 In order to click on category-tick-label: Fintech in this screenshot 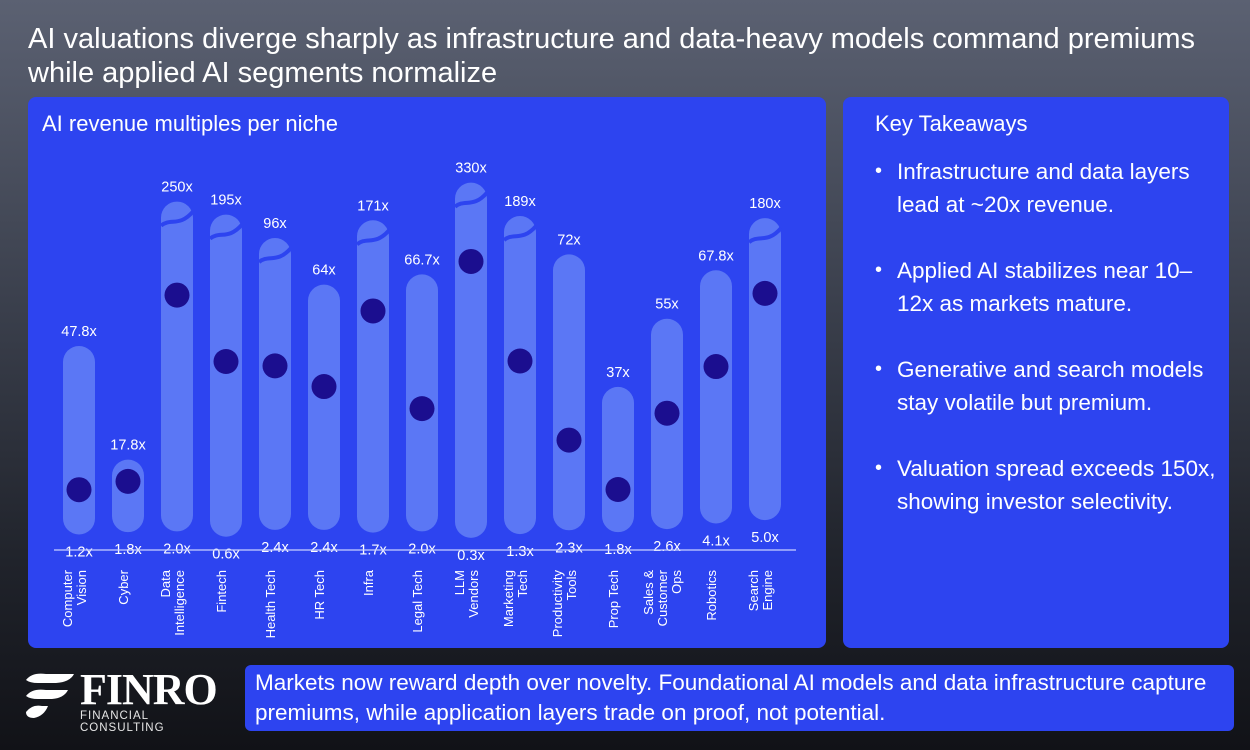, I will do `click(221, 591)`.